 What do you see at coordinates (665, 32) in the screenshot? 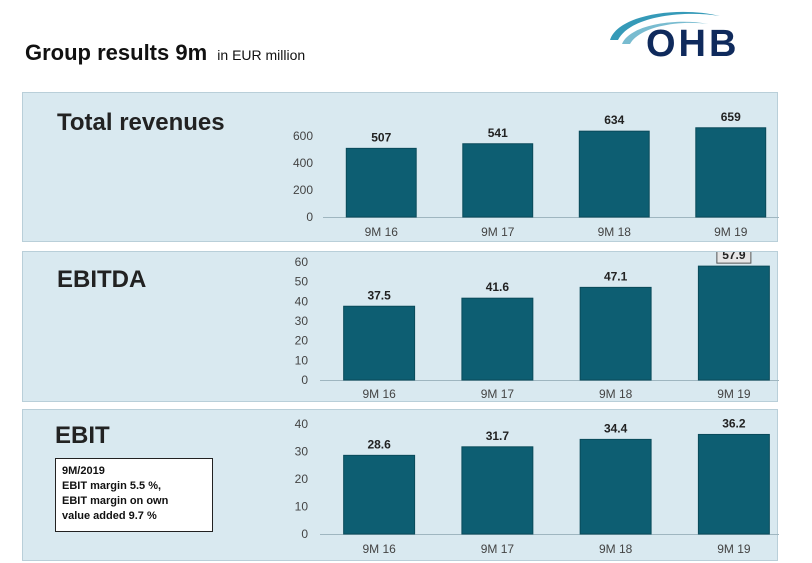
I see `logo-swoosh-inner` at bounding box center [665, 32].